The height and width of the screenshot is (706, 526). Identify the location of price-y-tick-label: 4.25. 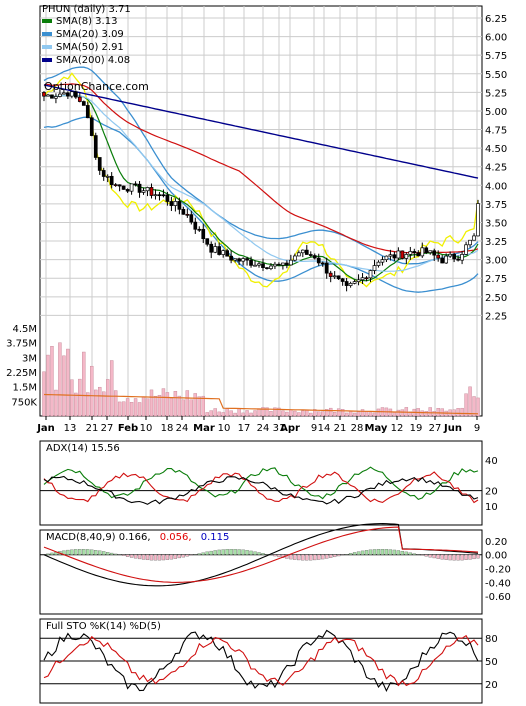
(496, 168).